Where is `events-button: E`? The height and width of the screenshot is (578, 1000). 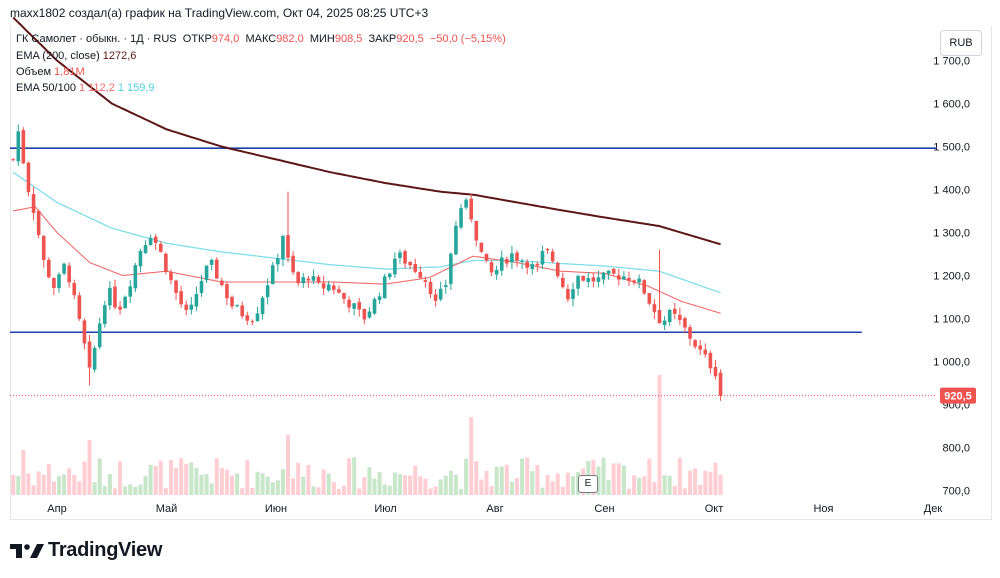 events-button: E is located at coordinates (588, 484).